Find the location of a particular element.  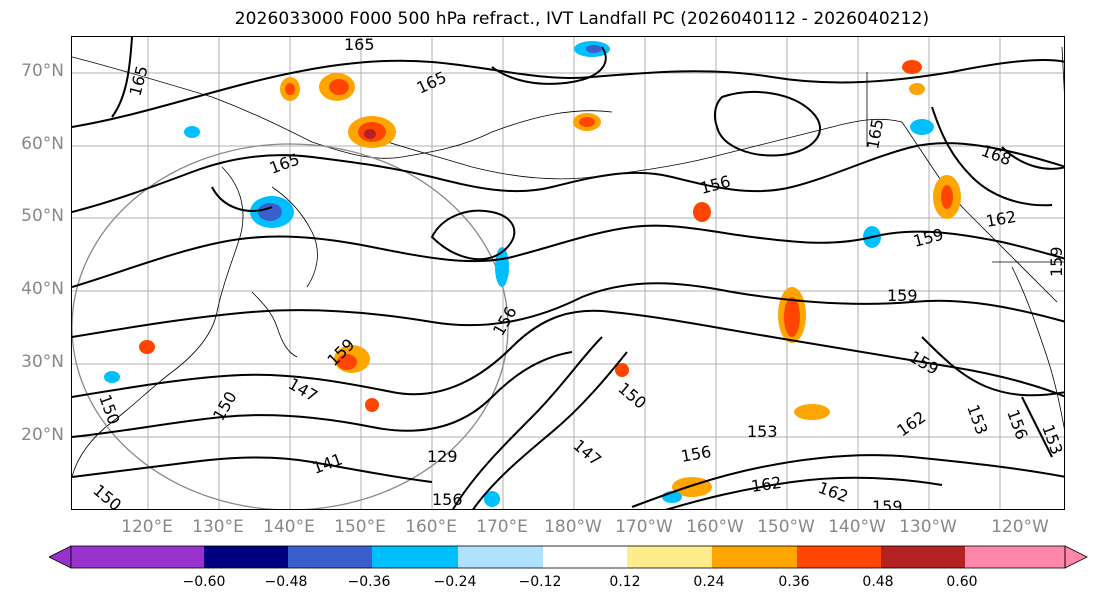

coast-bering is located at coordinates (637, 149).